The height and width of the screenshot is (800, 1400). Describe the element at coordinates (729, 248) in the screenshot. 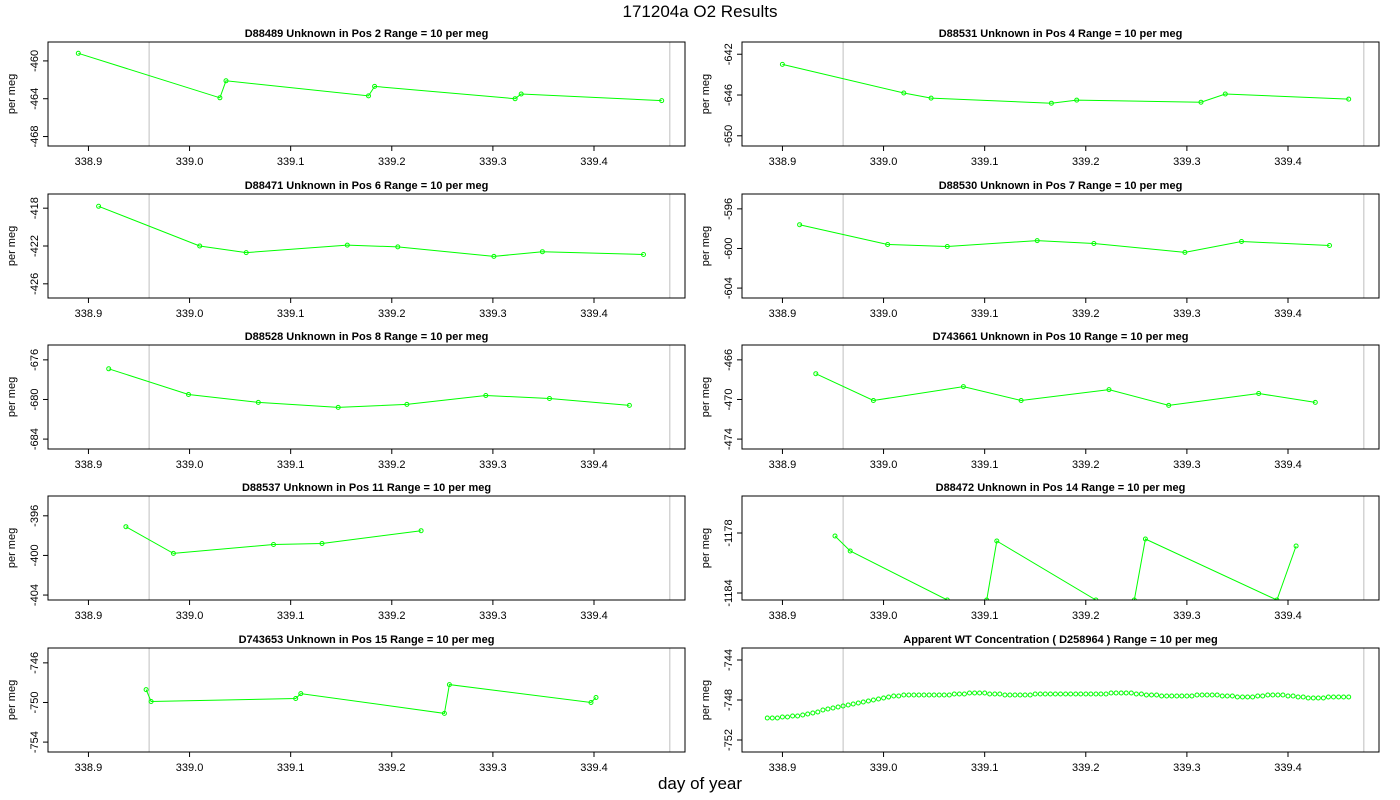

I see `y-tick-label: -600` at that location.